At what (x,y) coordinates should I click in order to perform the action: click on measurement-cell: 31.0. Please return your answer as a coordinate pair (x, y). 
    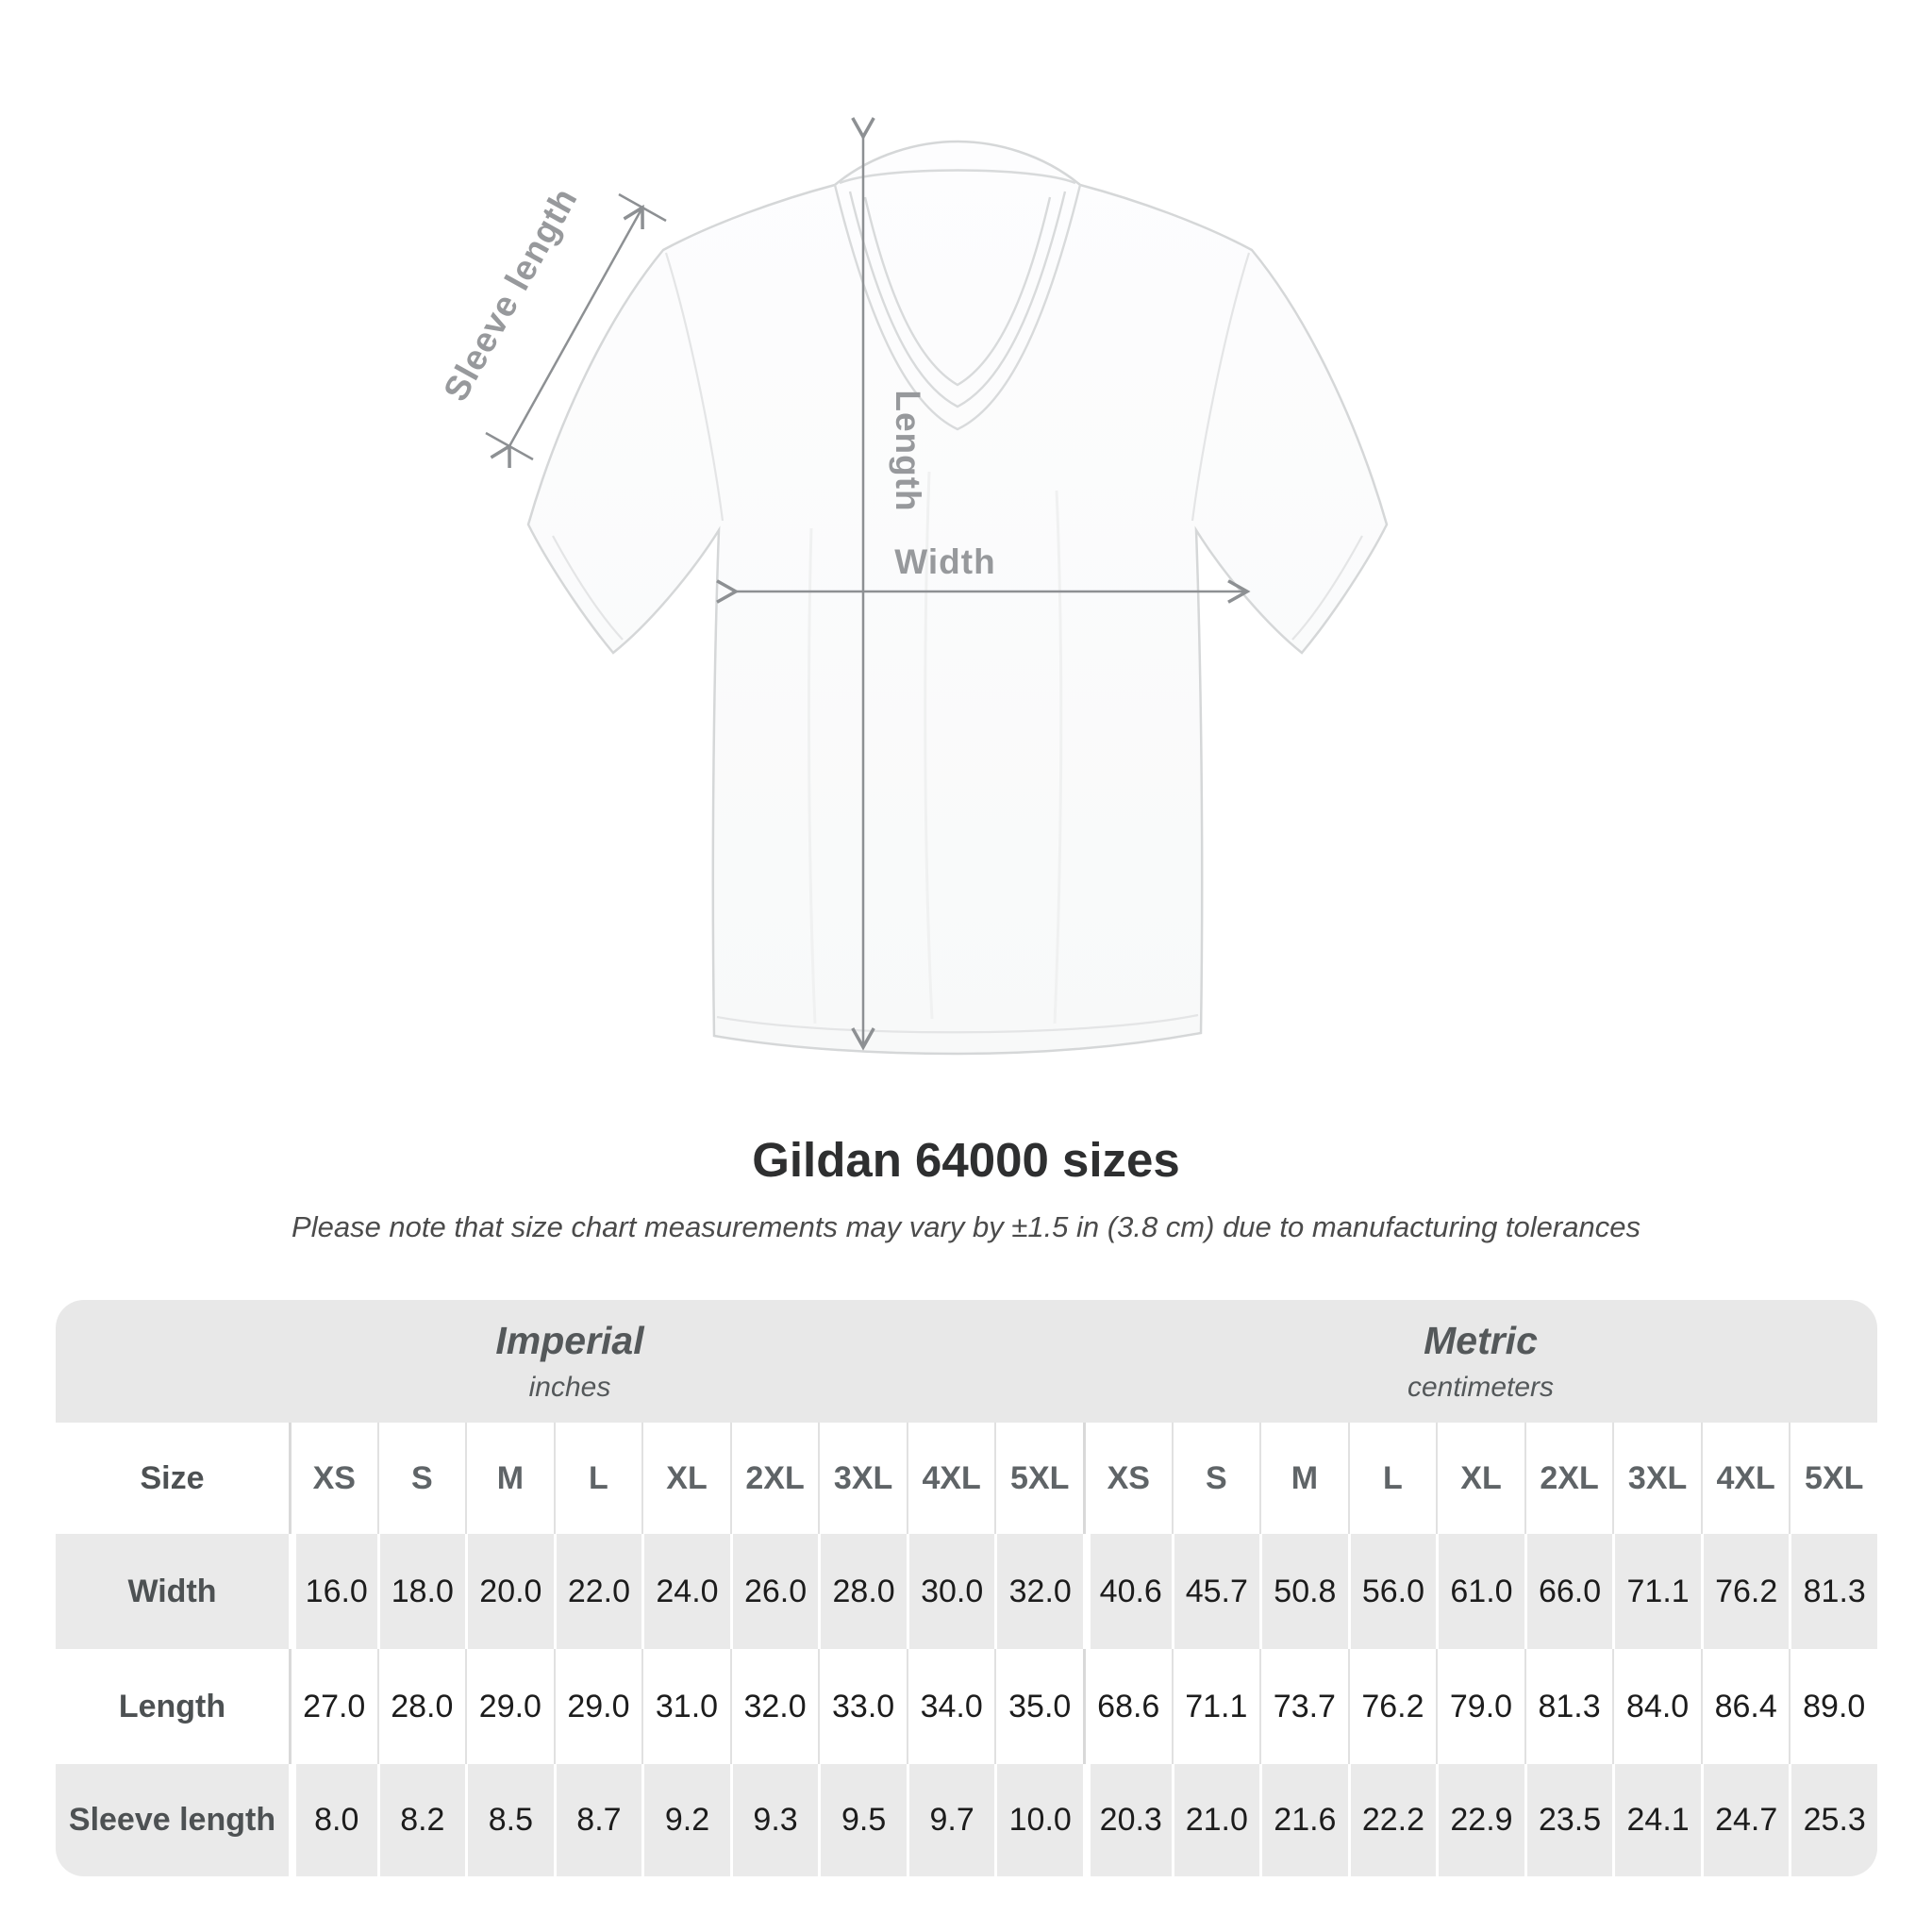
    Looking at the image, I should click on (686, 1706).